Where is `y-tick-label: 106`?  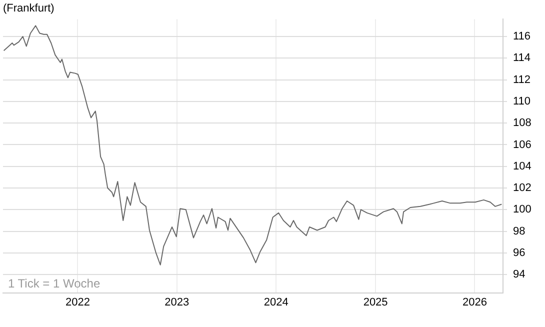
y-tick-label: 106 is located at coordinates (522, 144).